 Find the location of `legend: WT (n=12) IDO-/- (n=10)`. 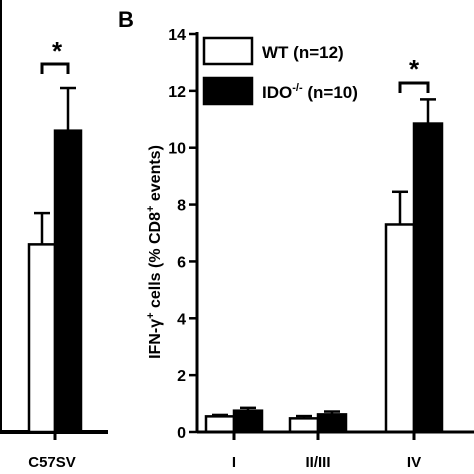

legend: WT (n=12) IDO-/- (n=10) is located at coordinates (280, 71).